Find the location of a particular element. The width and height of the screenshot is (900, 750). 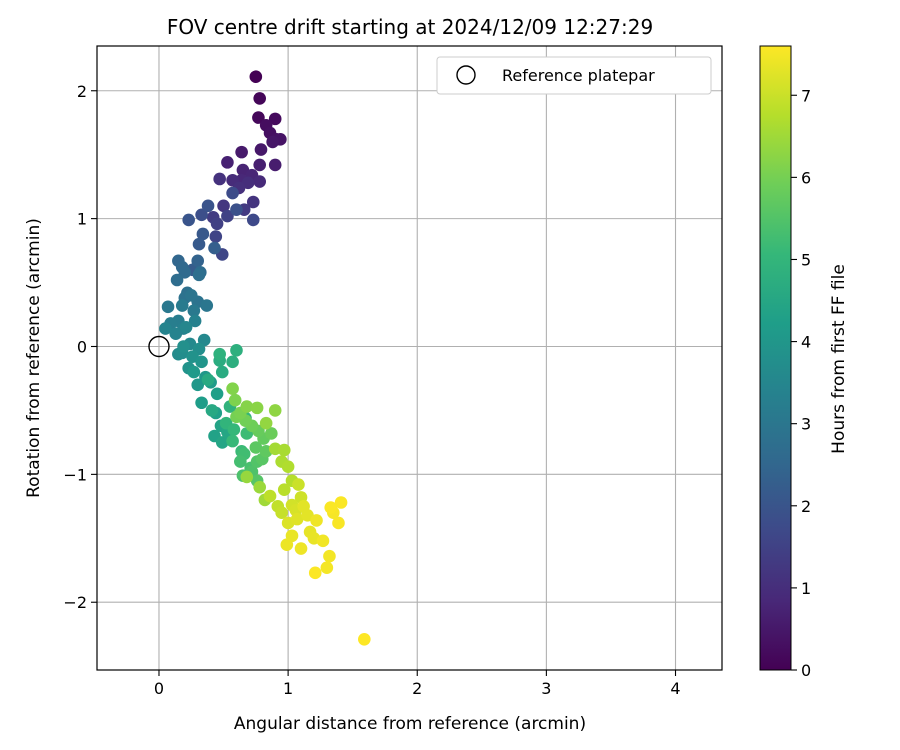

x-axis-label: Angular distance from reference (arcmin) is located at coordinates (410, 724).